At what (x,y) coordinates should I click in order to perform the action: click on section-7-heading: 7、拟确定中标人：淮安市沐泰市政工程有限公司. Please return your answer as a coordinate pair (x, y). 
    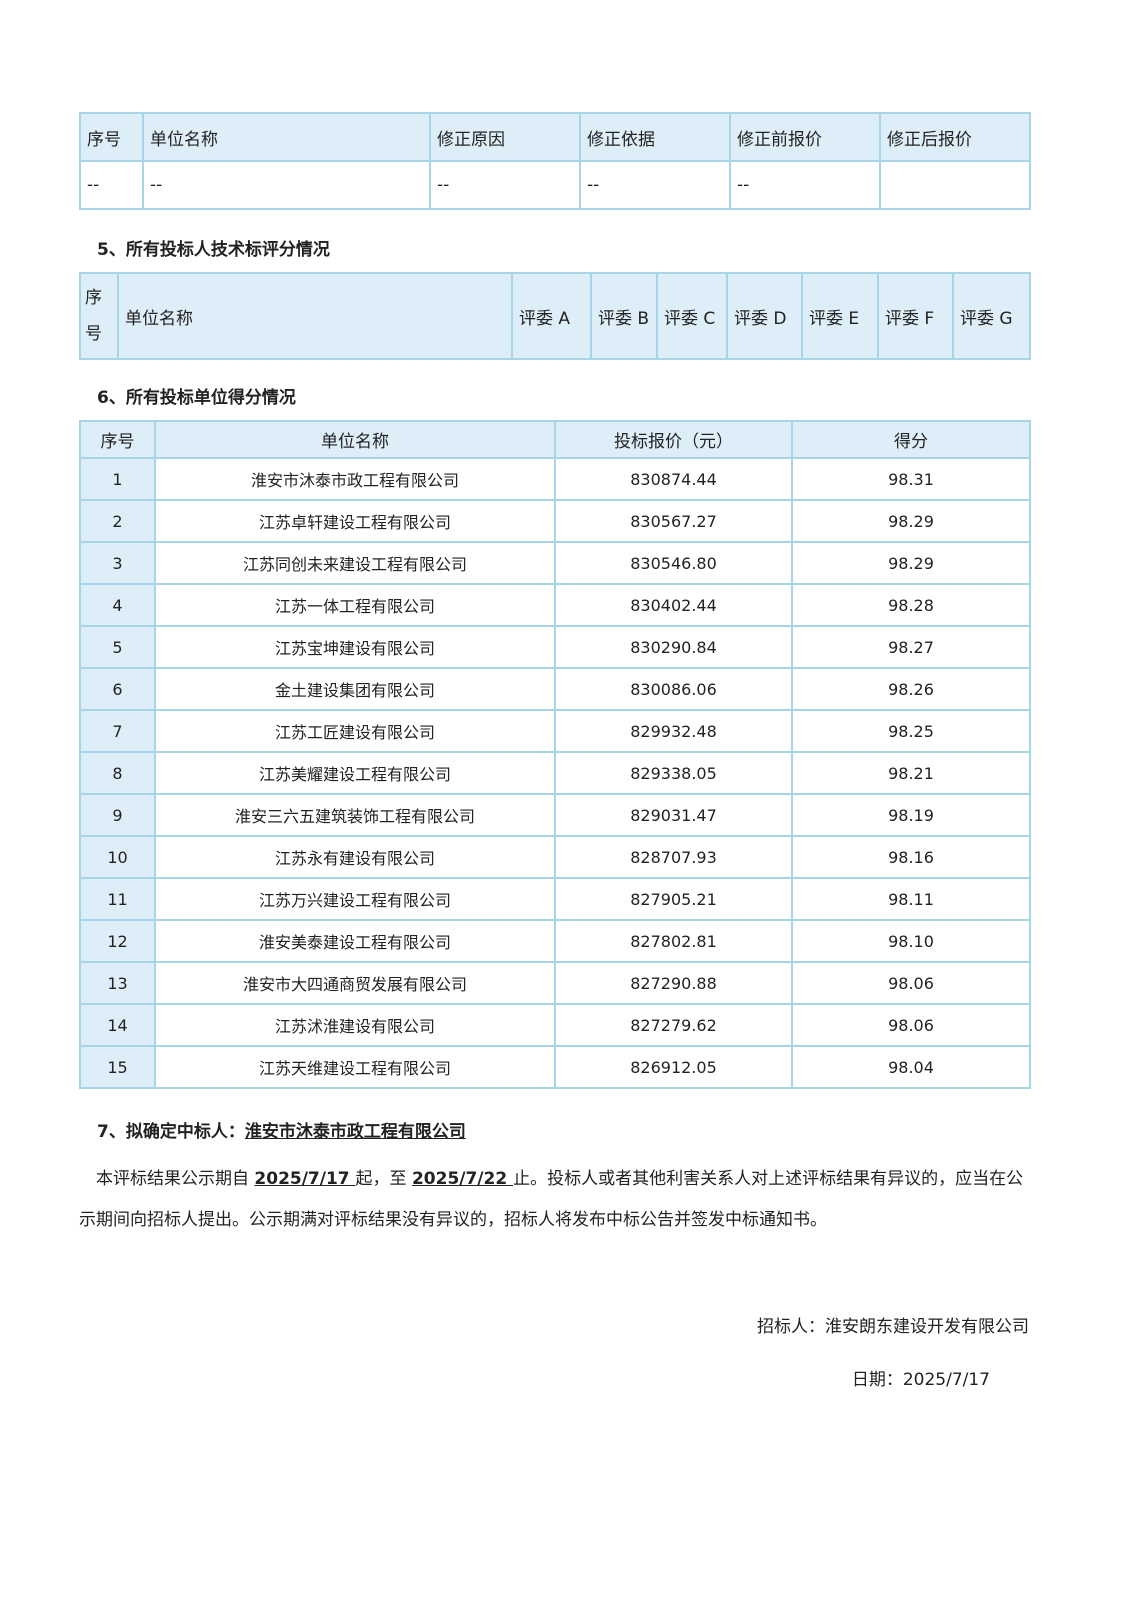
    Looking at the image, I should click on (281, 1129).